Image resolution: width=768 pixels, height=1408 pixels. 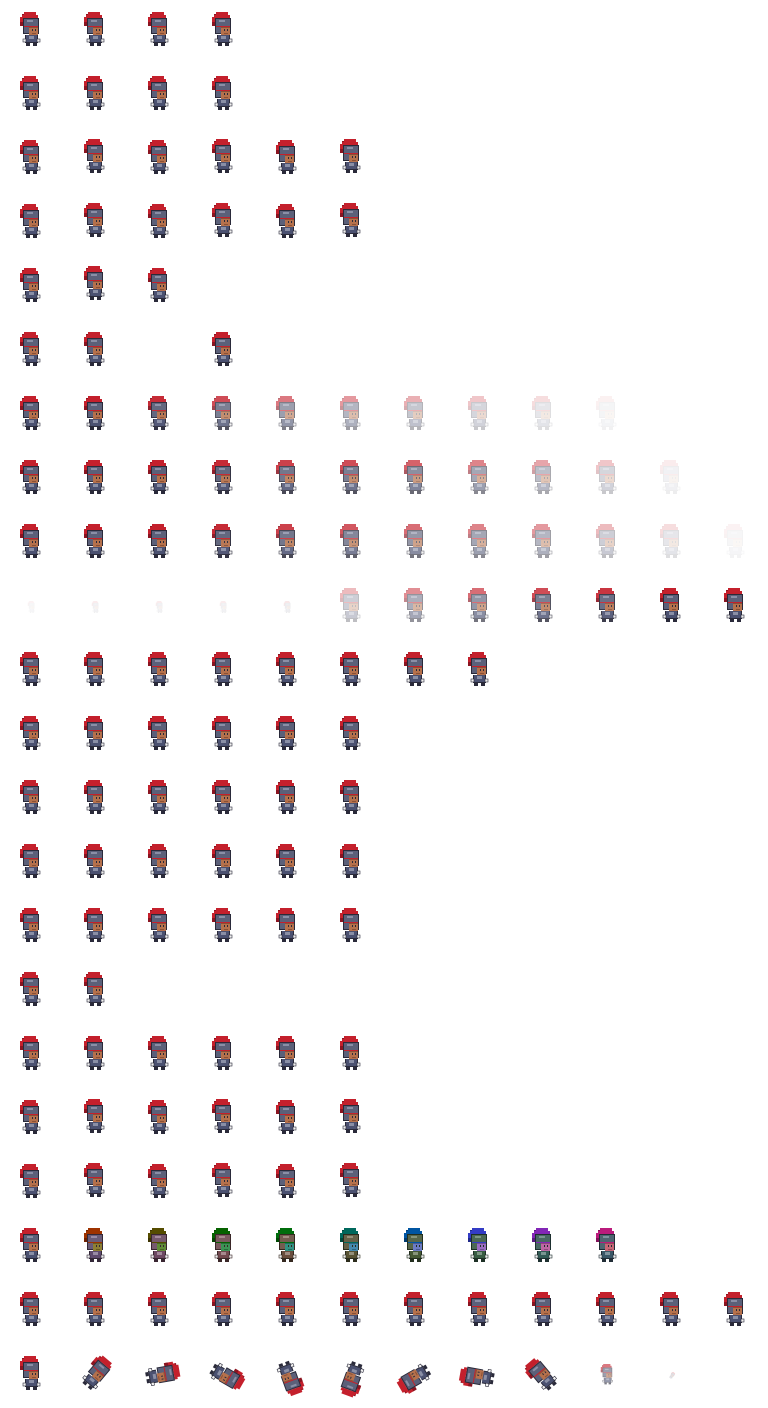 I want to click on sprite-frame-jump, so click(x=32, y=288).